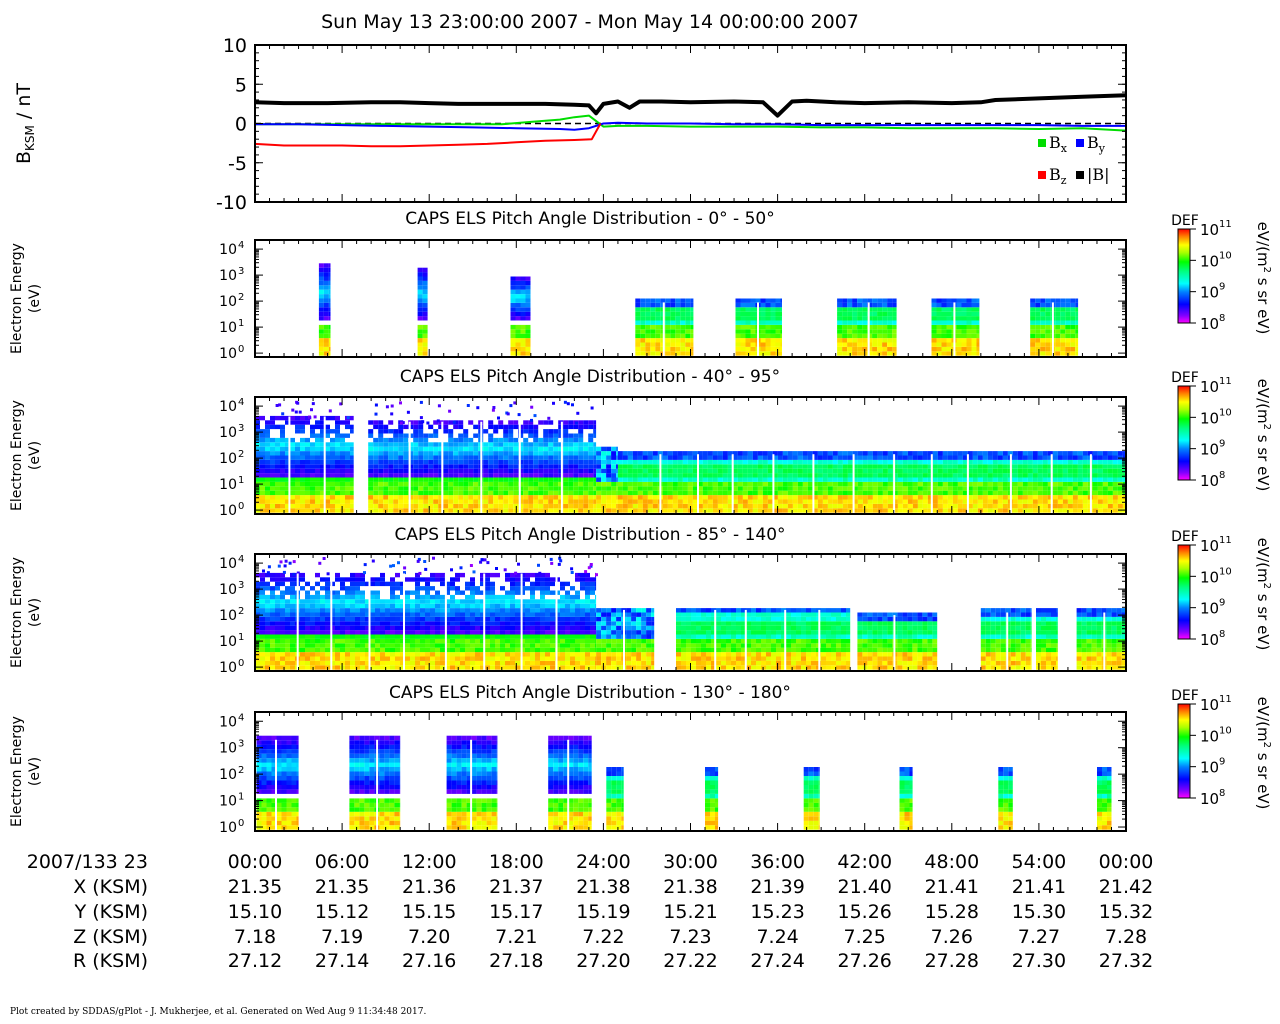  What do you see at coordinates (1225, 412) in the screenshot?
I see `colorbar-tick-exponent: 10` at bounding box center [1225, 412].